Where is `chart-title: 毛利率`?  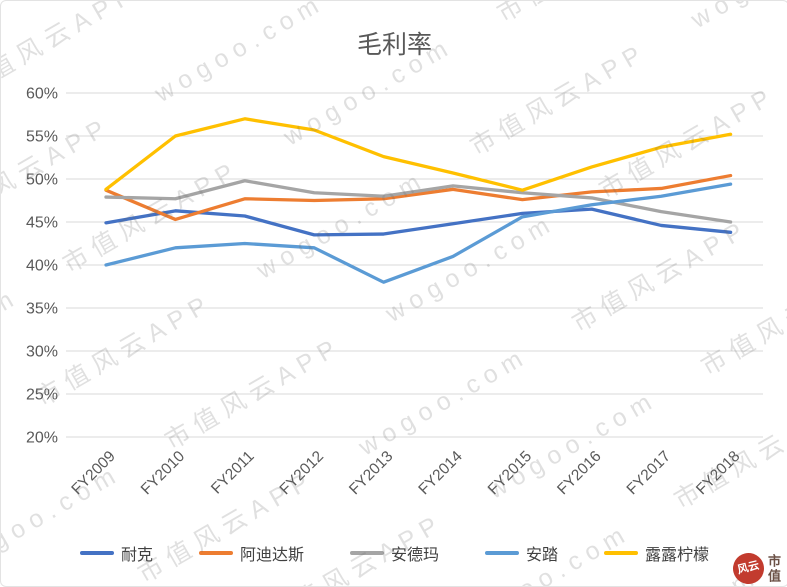 chart-title: 毛利率 is located at coordinates (394, 45).